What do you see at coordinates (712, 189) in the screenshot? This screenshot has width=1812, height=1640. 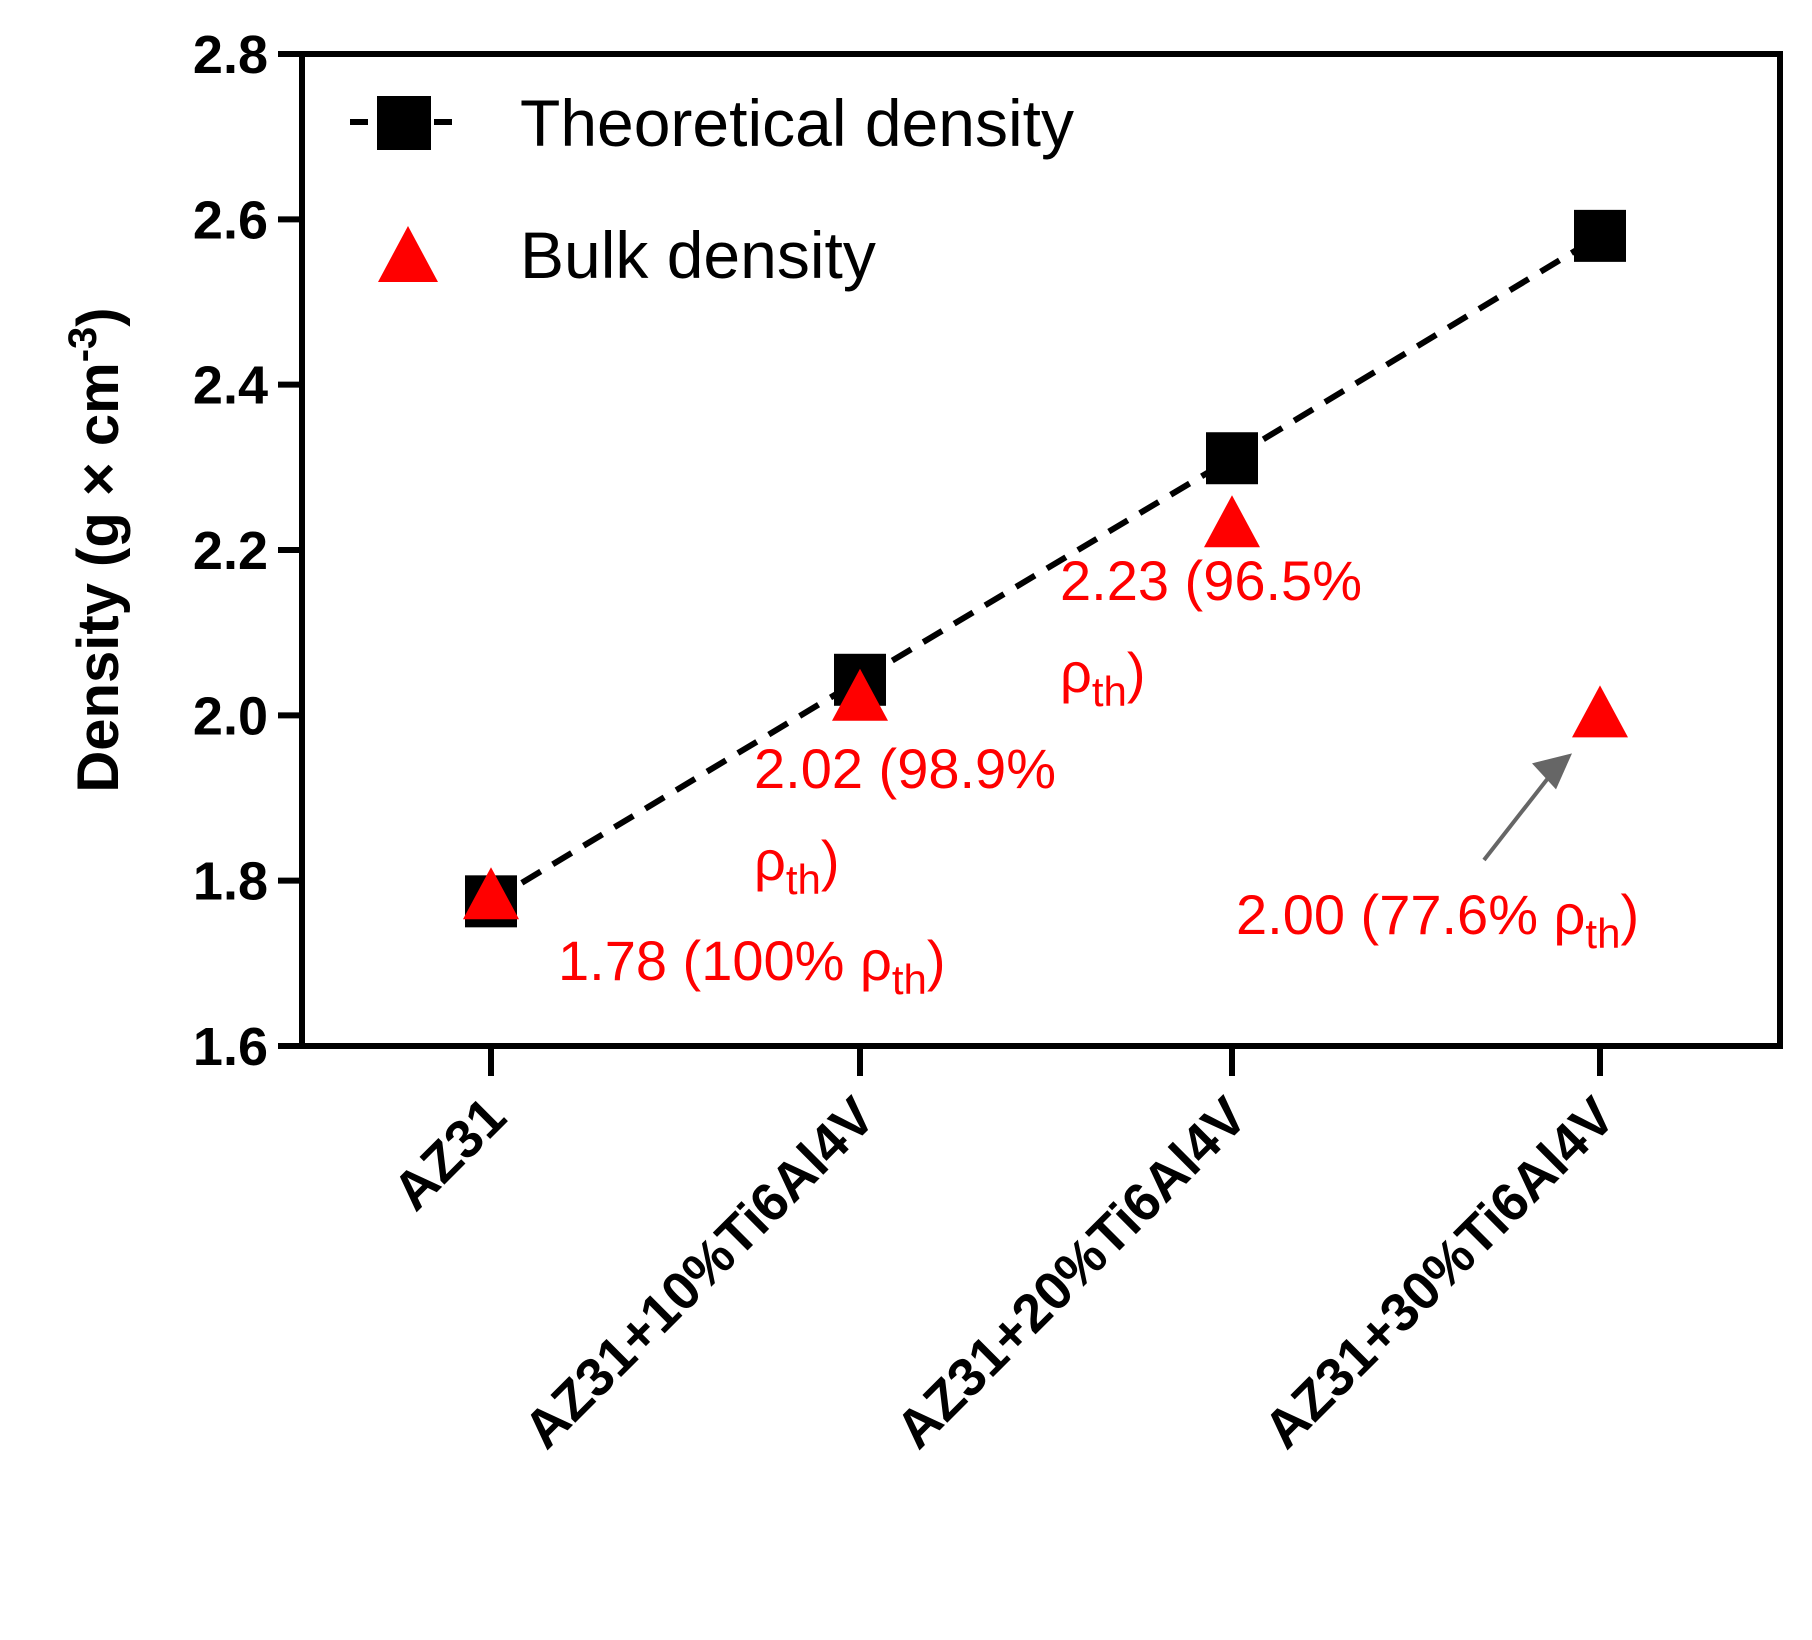 I see `legend: Theoretical density Bulk density` at bounding box center [712, 189].